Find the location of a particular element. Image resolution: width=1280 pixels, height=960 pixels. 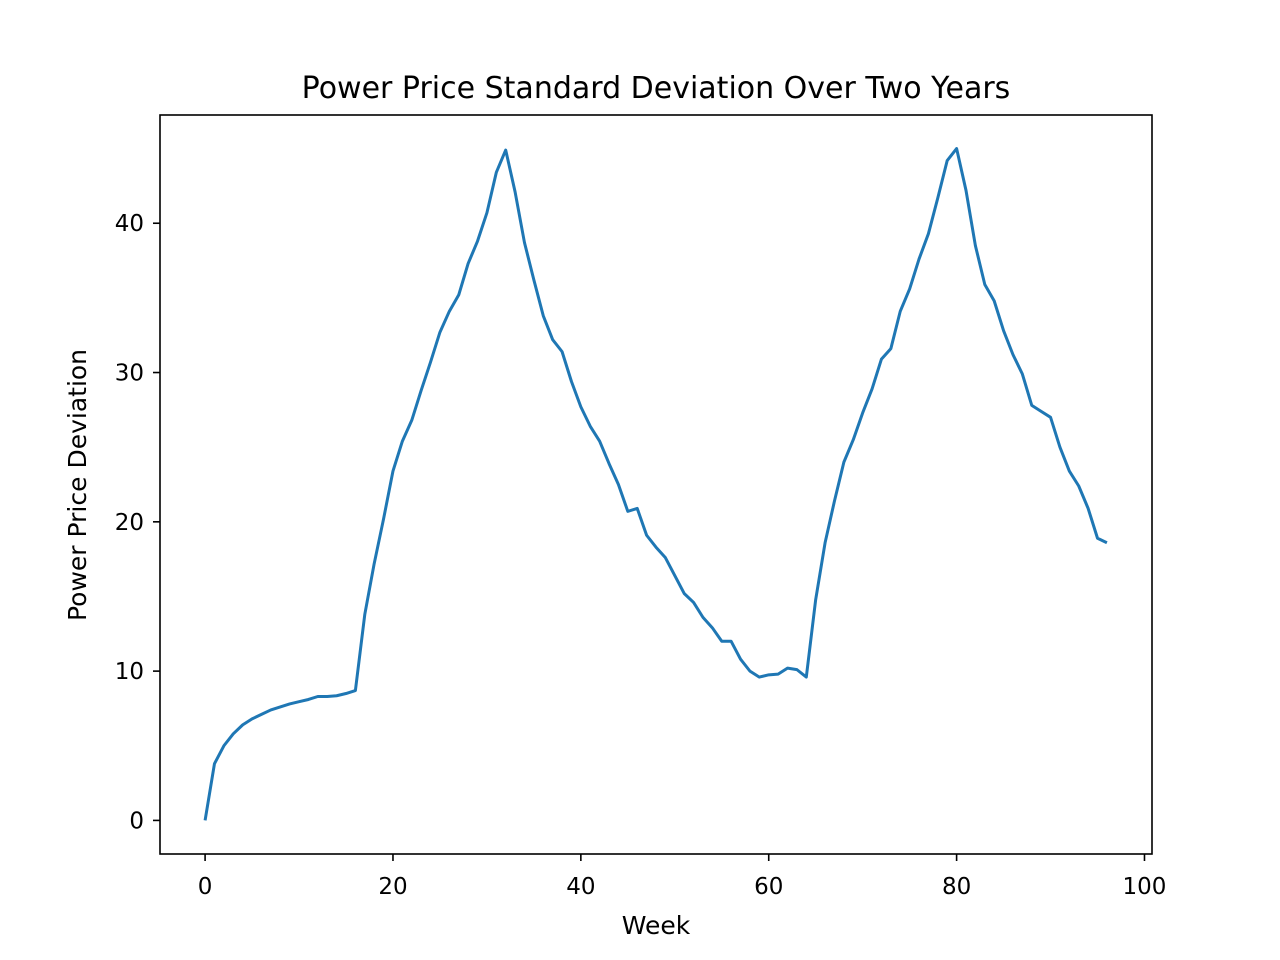

x-tick-label: 20 is located at coordinates (392, 887).